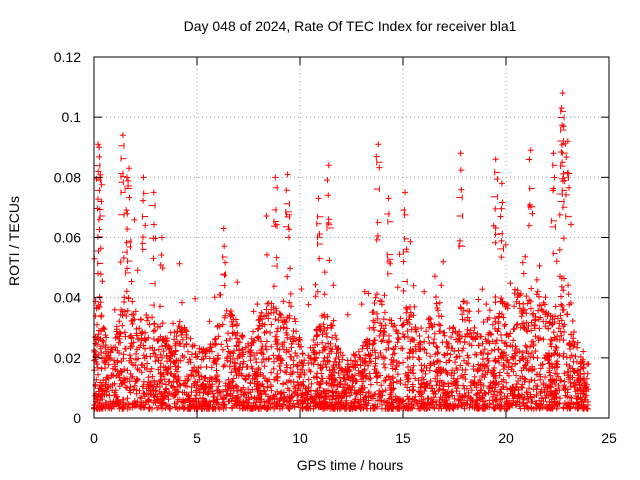 The image size is (640, 480). Describe the element at coordinates (350, 465) in the screenshot. I see `x-axis-label: GPS time / hours` at that location.